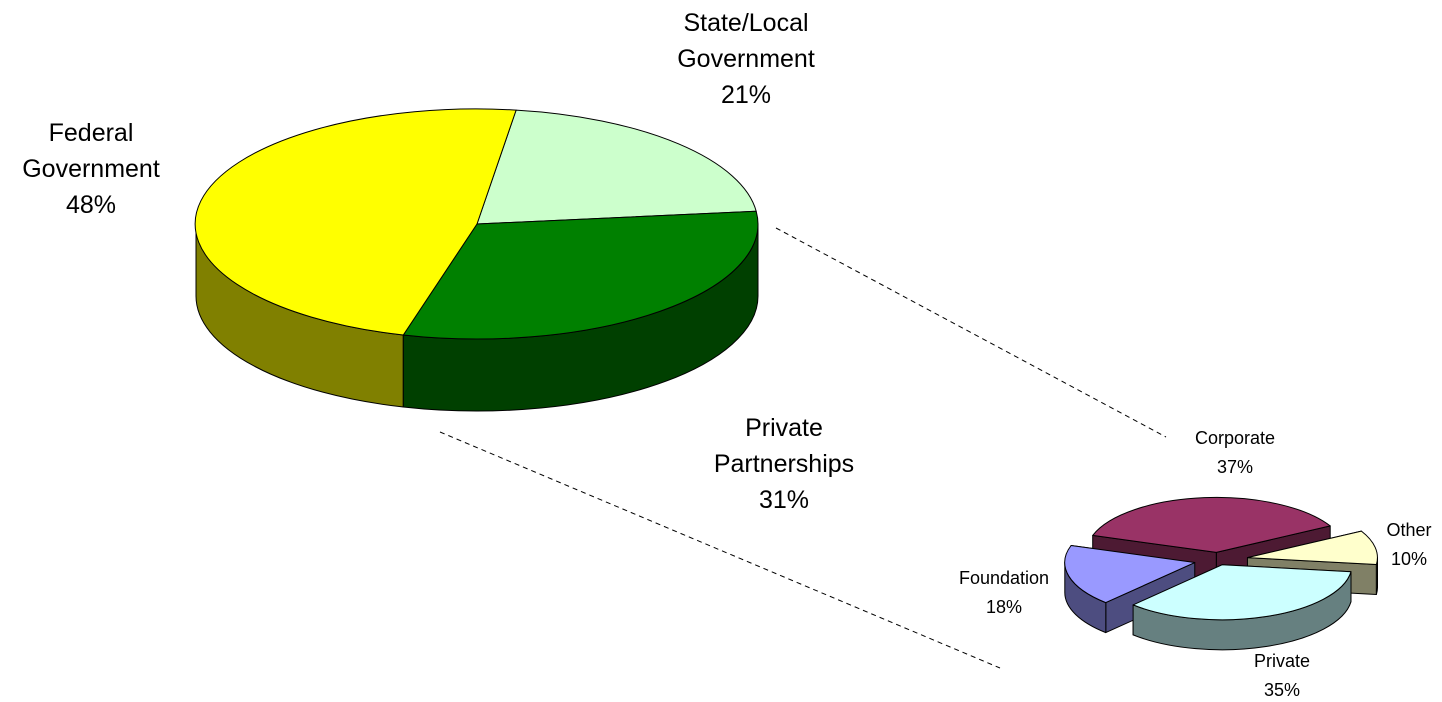 The image size is (1442, 702). I want to click on federal-government-label: Federal Government 48%, so click(91, 169).